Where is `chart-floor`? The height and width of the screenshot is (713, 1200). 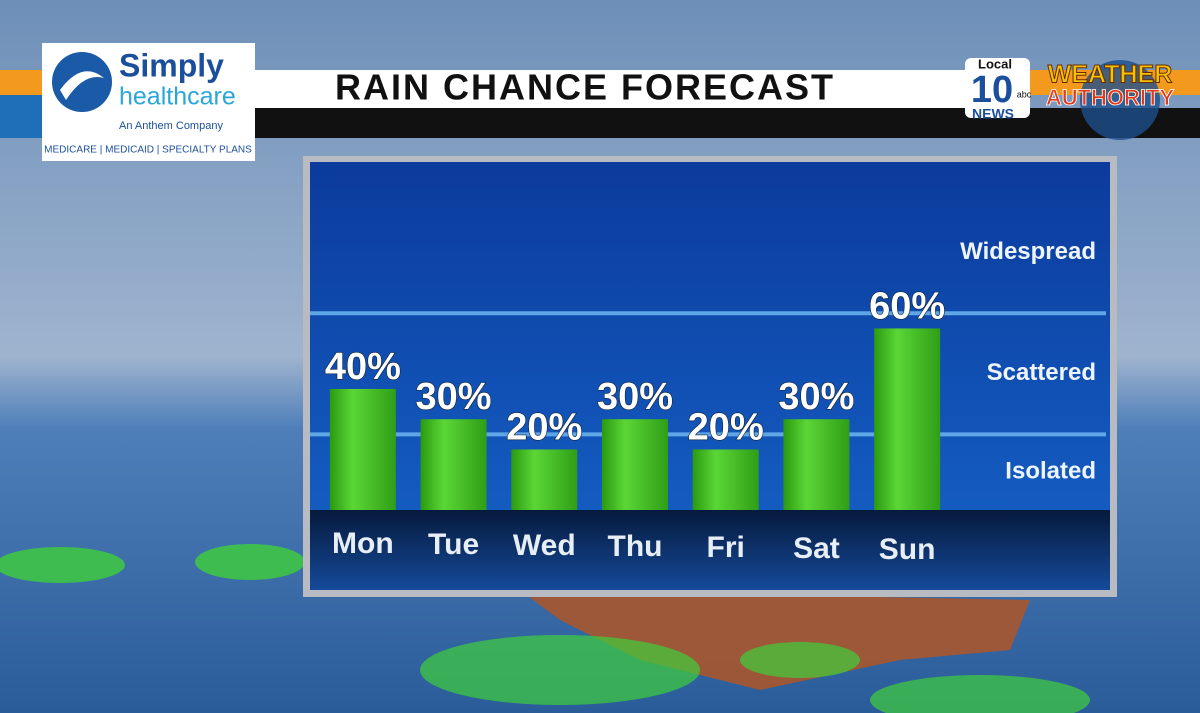
chart-floor is located at coordinates (710, 550).